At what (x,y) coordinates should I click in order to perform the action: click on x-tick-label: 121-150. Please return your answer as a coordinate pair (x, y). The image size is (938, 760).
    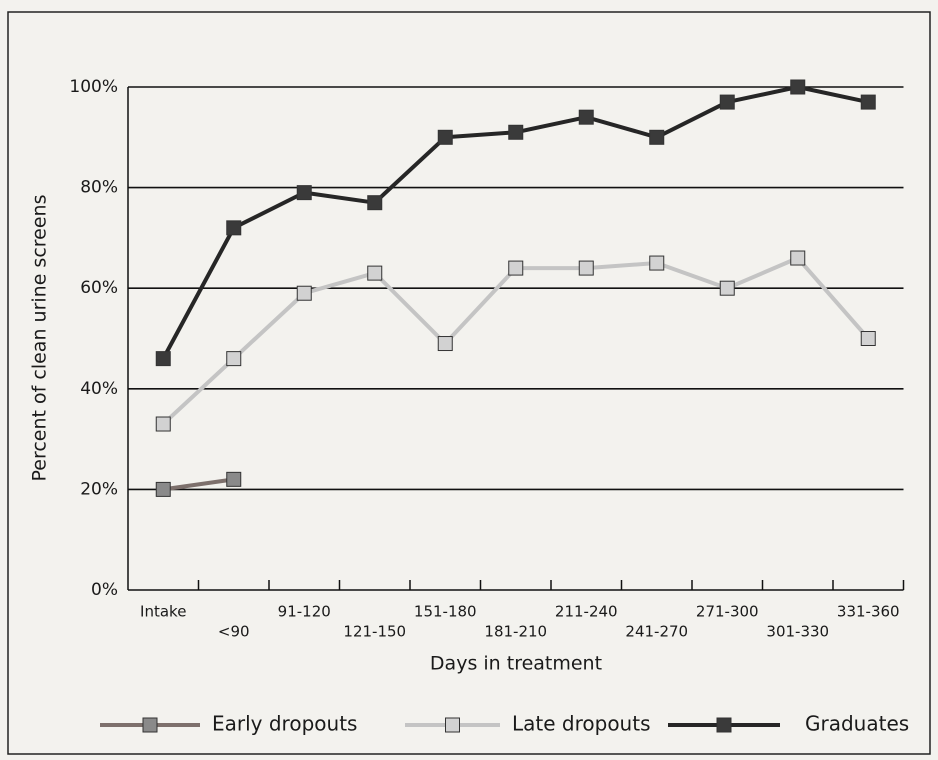
    Looking at the image, I should click on (374, 632).